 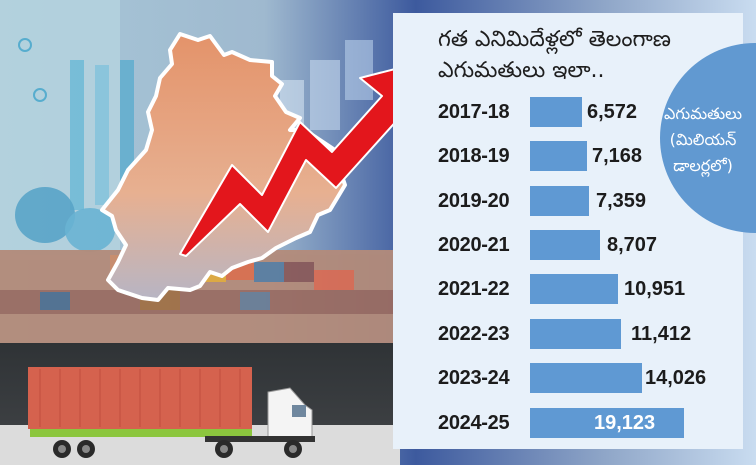 I want to click on container-truck-icon, so click(x=171, y=412).